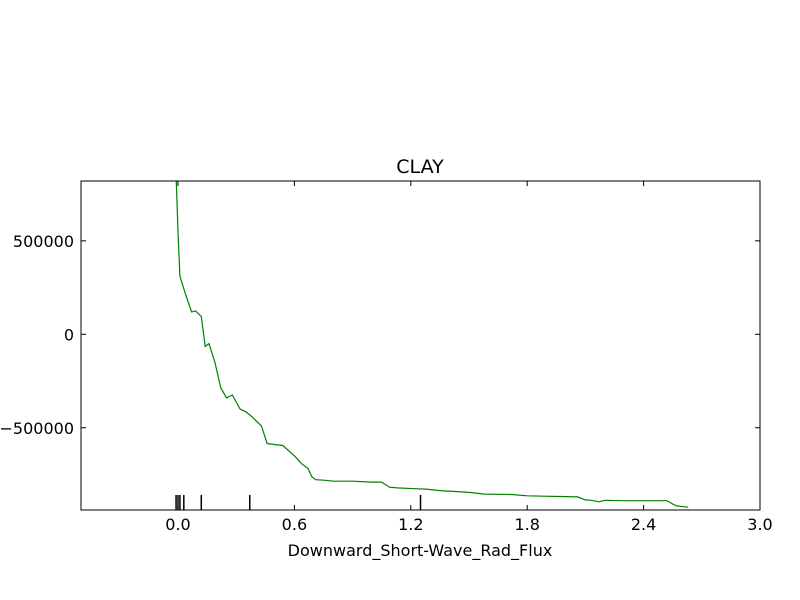 The height and width of the screenshot is (600, 800). What do you see at coordinates (294, 524) in the screenshot?
I see `x-tick-label: 0.6` at bounding box center [294, 524].